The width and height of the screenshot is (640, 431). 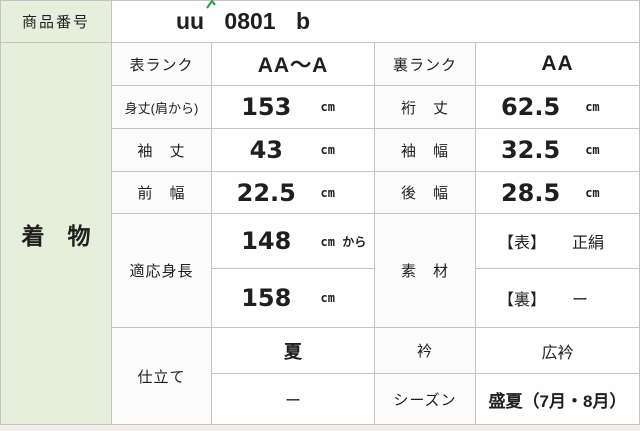 I want to click on body-length-value: 153, so click(x=266, y=107).